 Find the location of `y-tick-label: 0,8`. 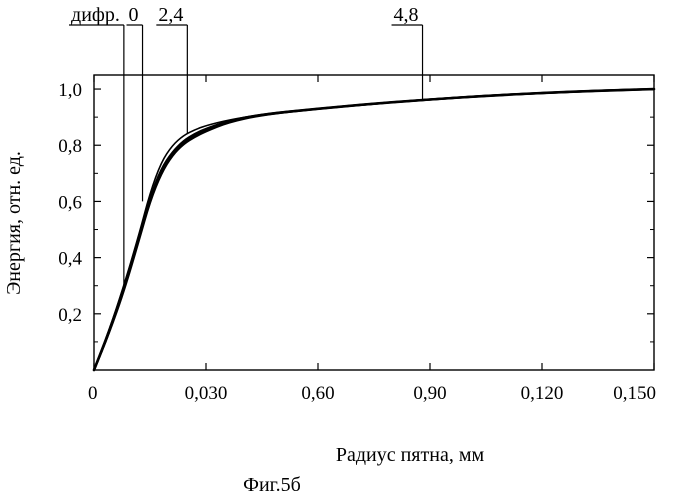

y-tick-label: 0,8 is located at coordinates (70, 146).